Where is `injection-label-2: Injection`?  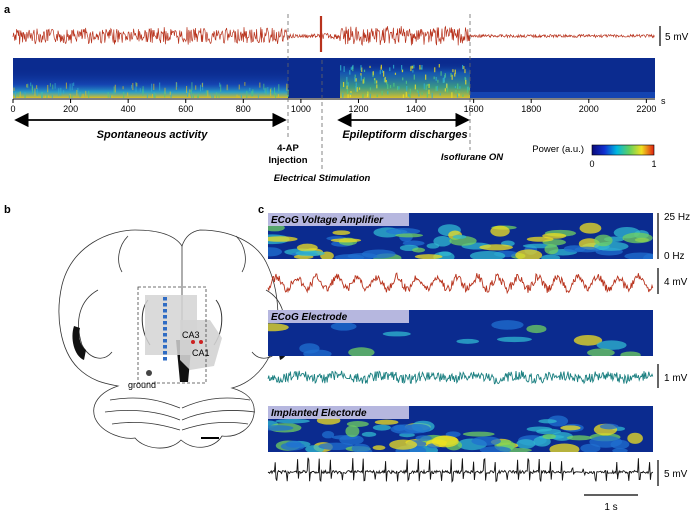
injection-label-2: Injection is located at coordinates (287, 160).